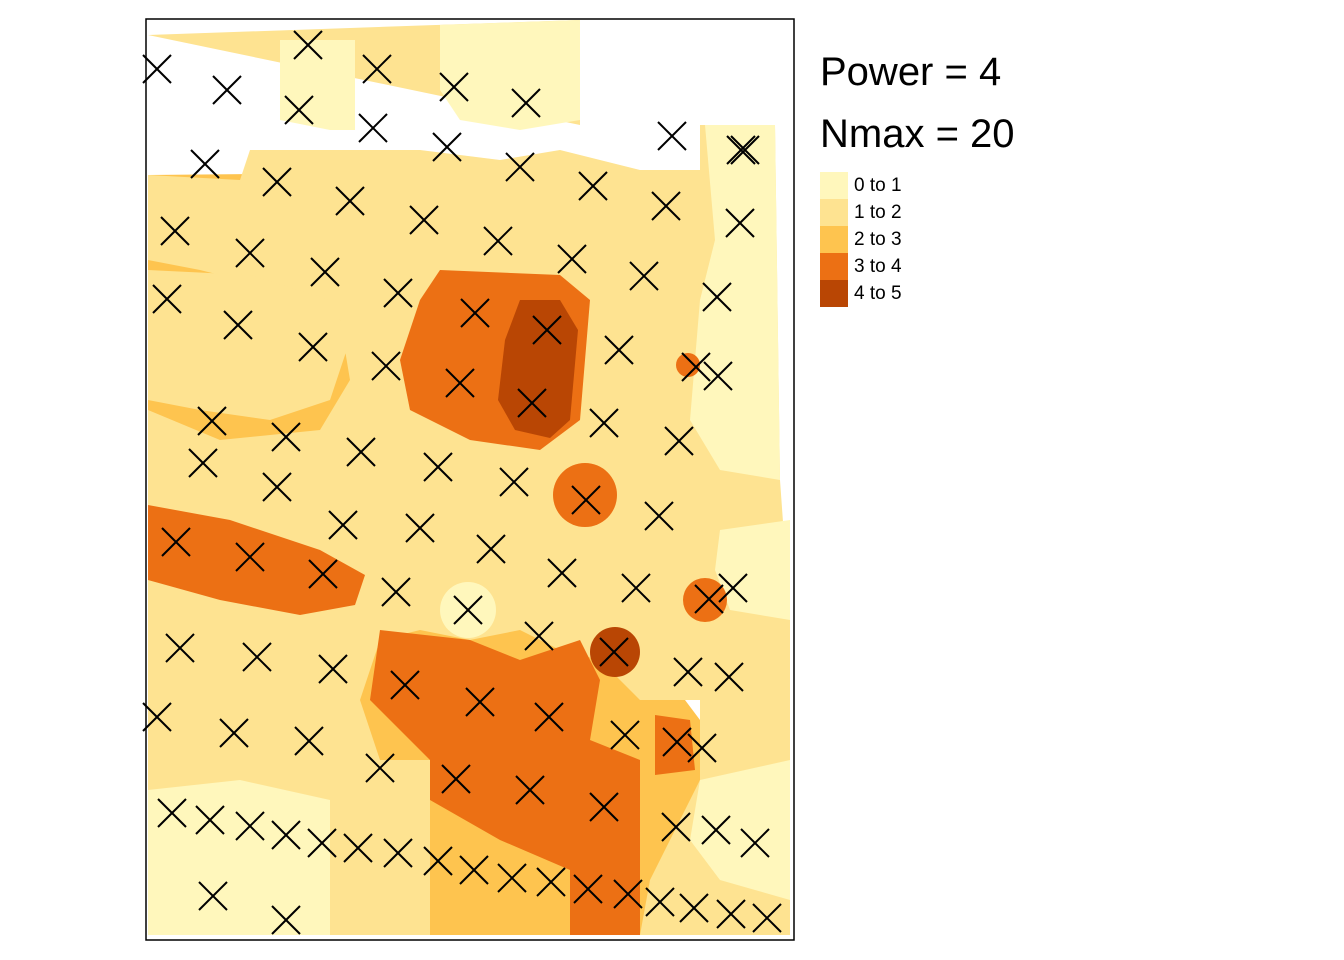 The height and width of the screenshot is (960, 1344). Describe the element at coordinates (911, 72) in the screenshot. I see `legend-title-power: Power = 4` at that location.